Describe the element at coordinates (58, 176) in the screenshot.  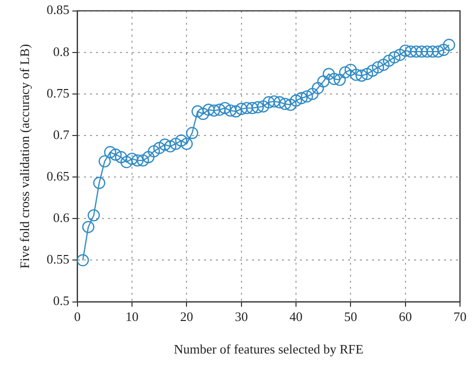
I see `y-tick-label: 0.65` at that location.